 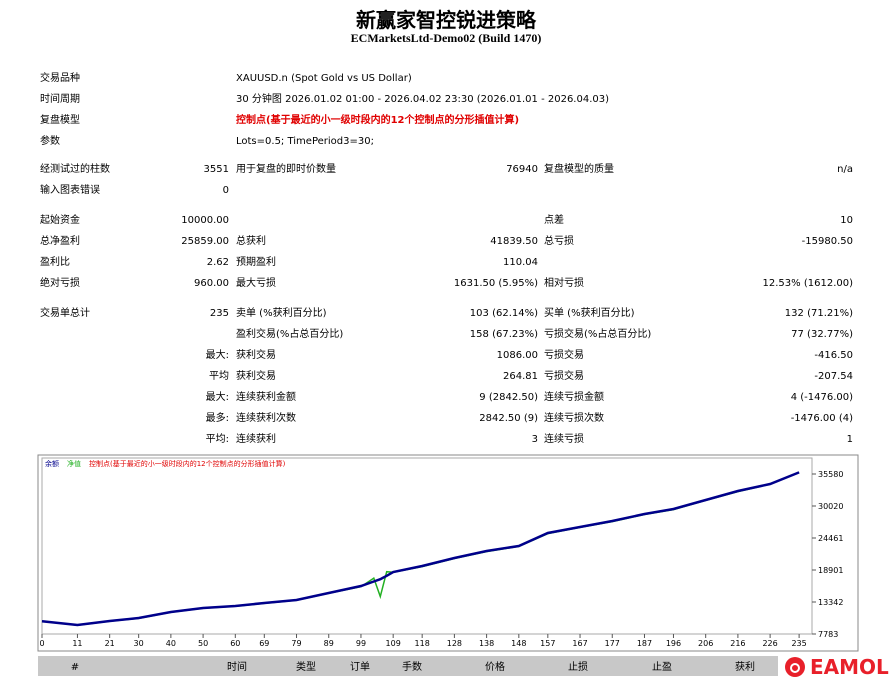 What do you see at coordinates (827, 241) in the screenshot?
I see `stat-value: -15980.50` at bounding box center [827, 241].